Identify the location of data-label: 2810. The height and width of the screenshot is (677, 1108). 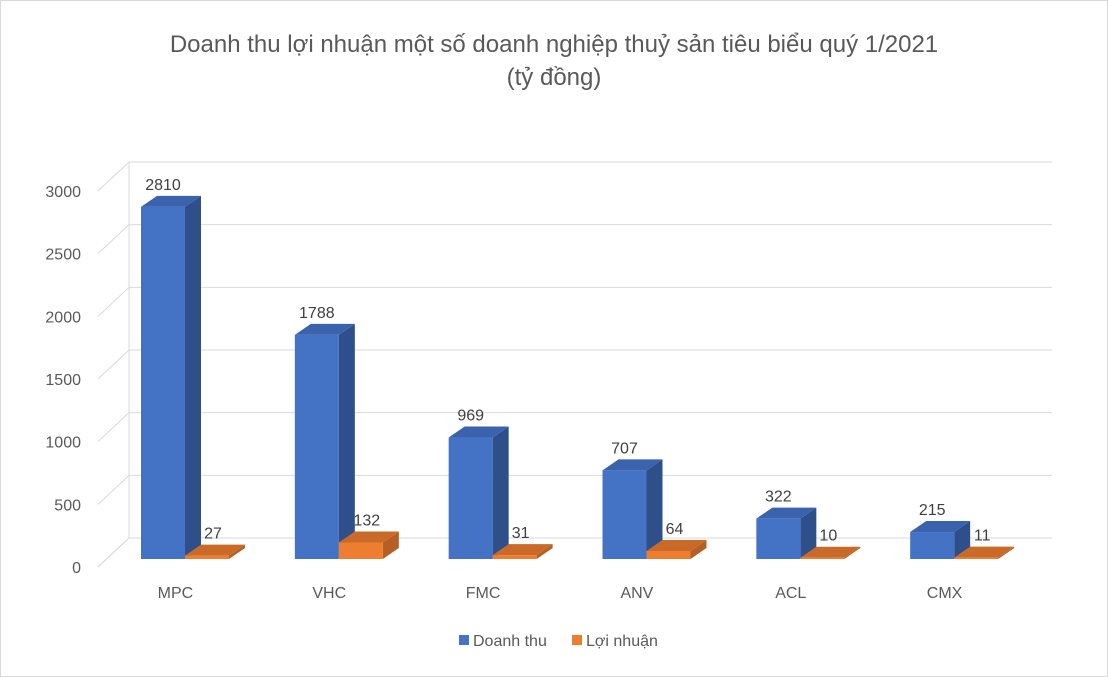
(163, 185).